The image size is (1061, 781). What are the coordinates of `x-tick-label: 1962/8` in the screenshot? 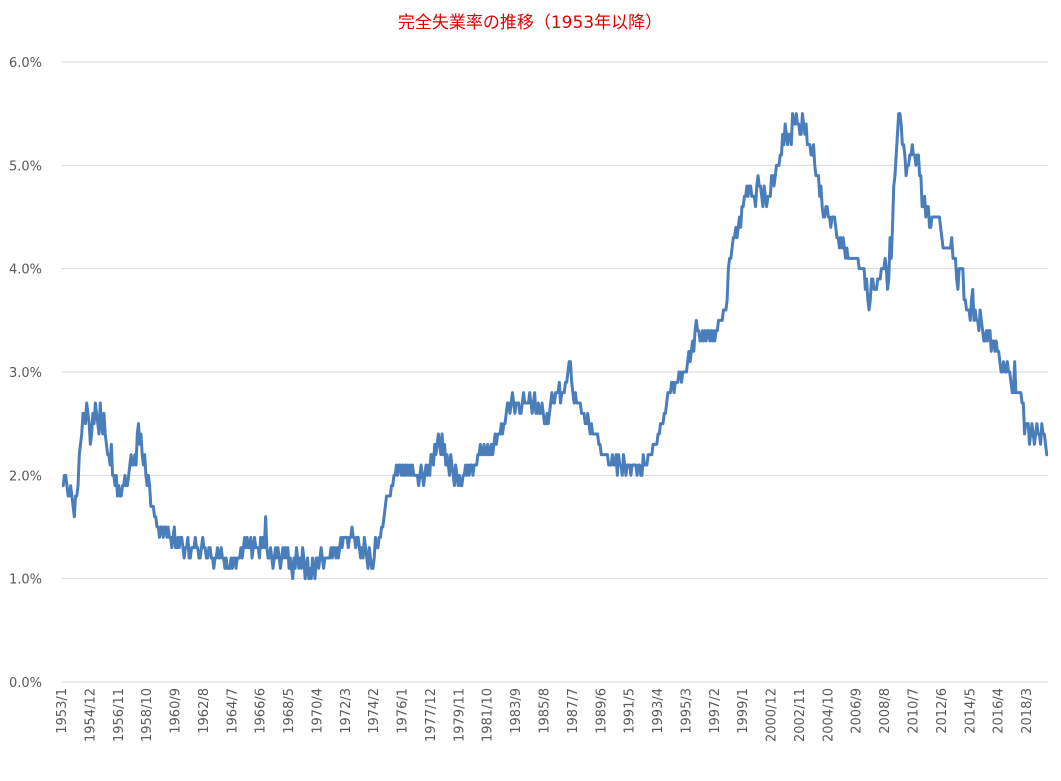 It's located at (204, 711).